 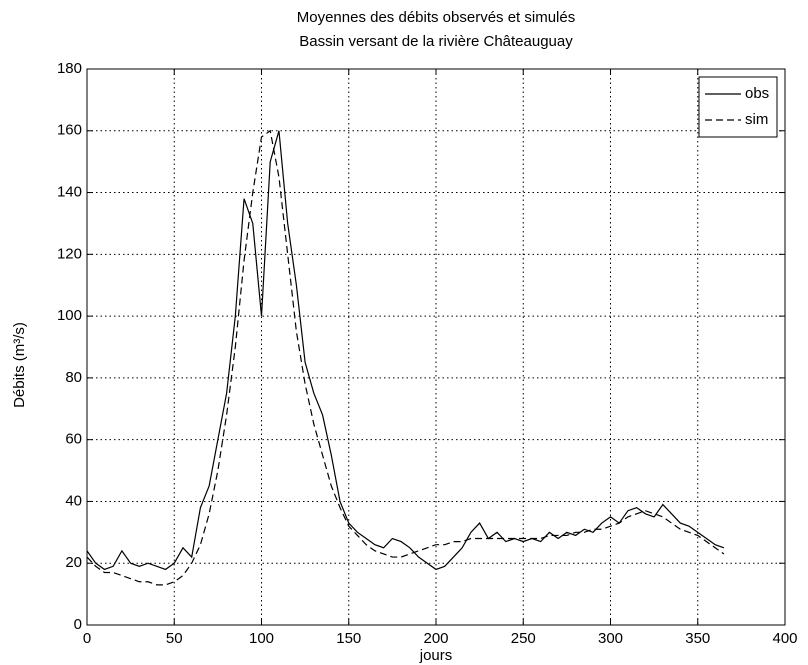 What do you see at coordinates (756, 119) in the screenshot?
I see `legend-label: sim` at bounding box center [756, 119].